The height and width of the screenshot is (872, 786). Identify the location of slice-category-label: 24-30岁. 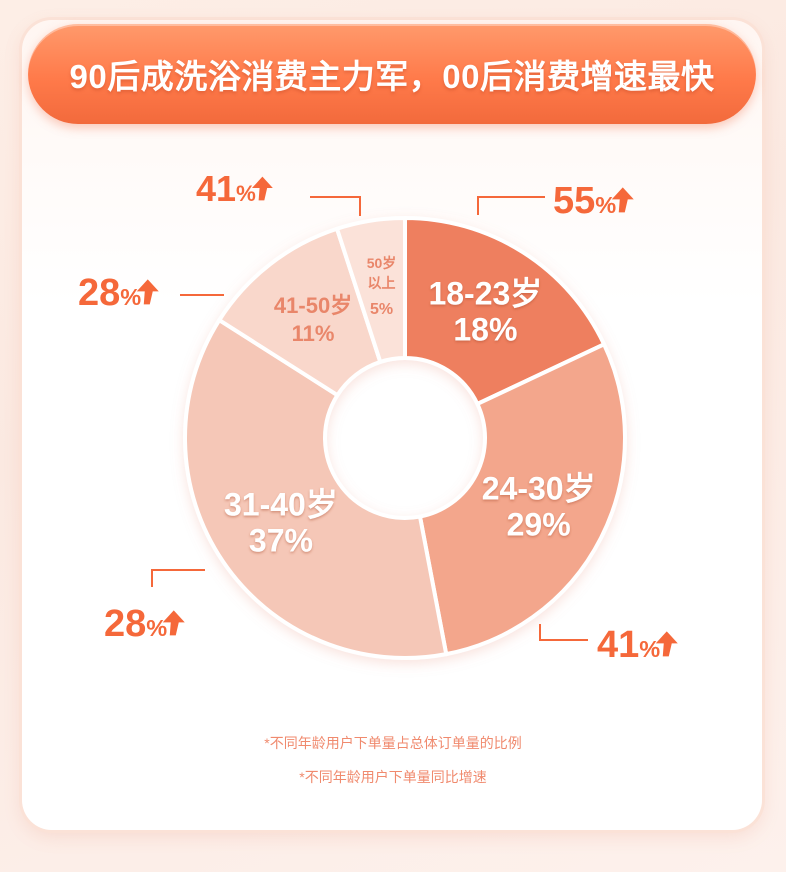
(539, 488).